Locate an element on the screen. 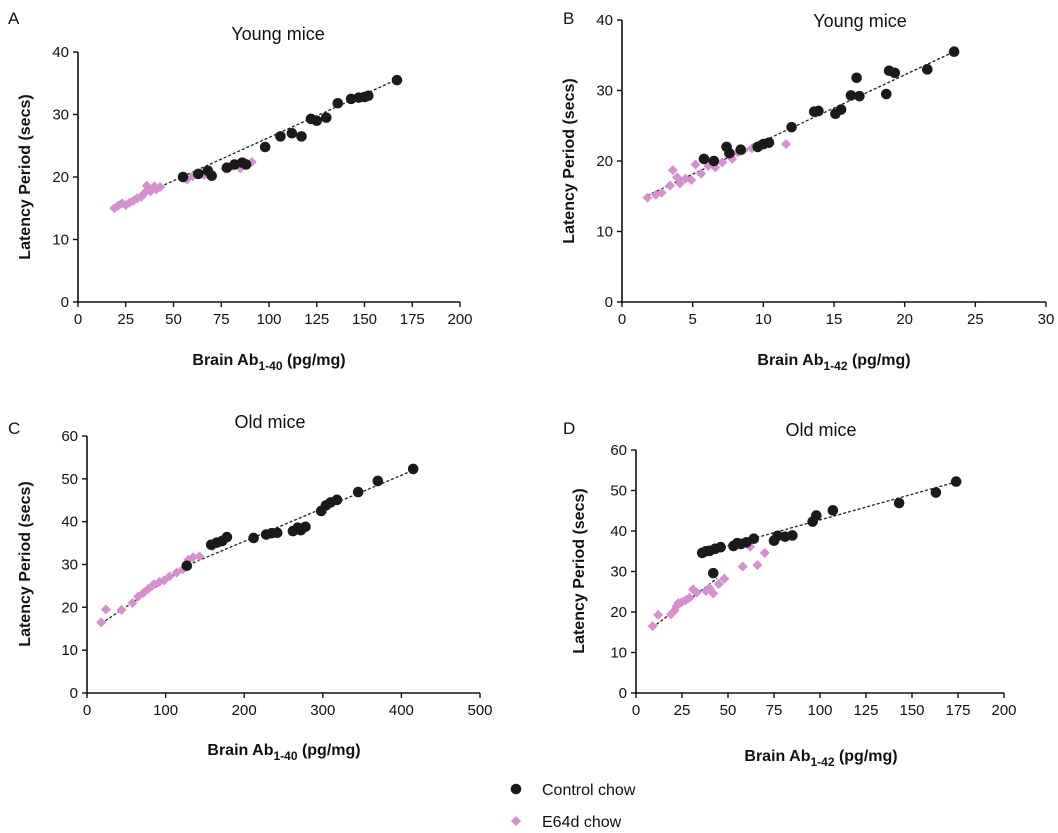 The image size is (1058, 833). x-tick-label: 300 is located at coordinates (322, 710).